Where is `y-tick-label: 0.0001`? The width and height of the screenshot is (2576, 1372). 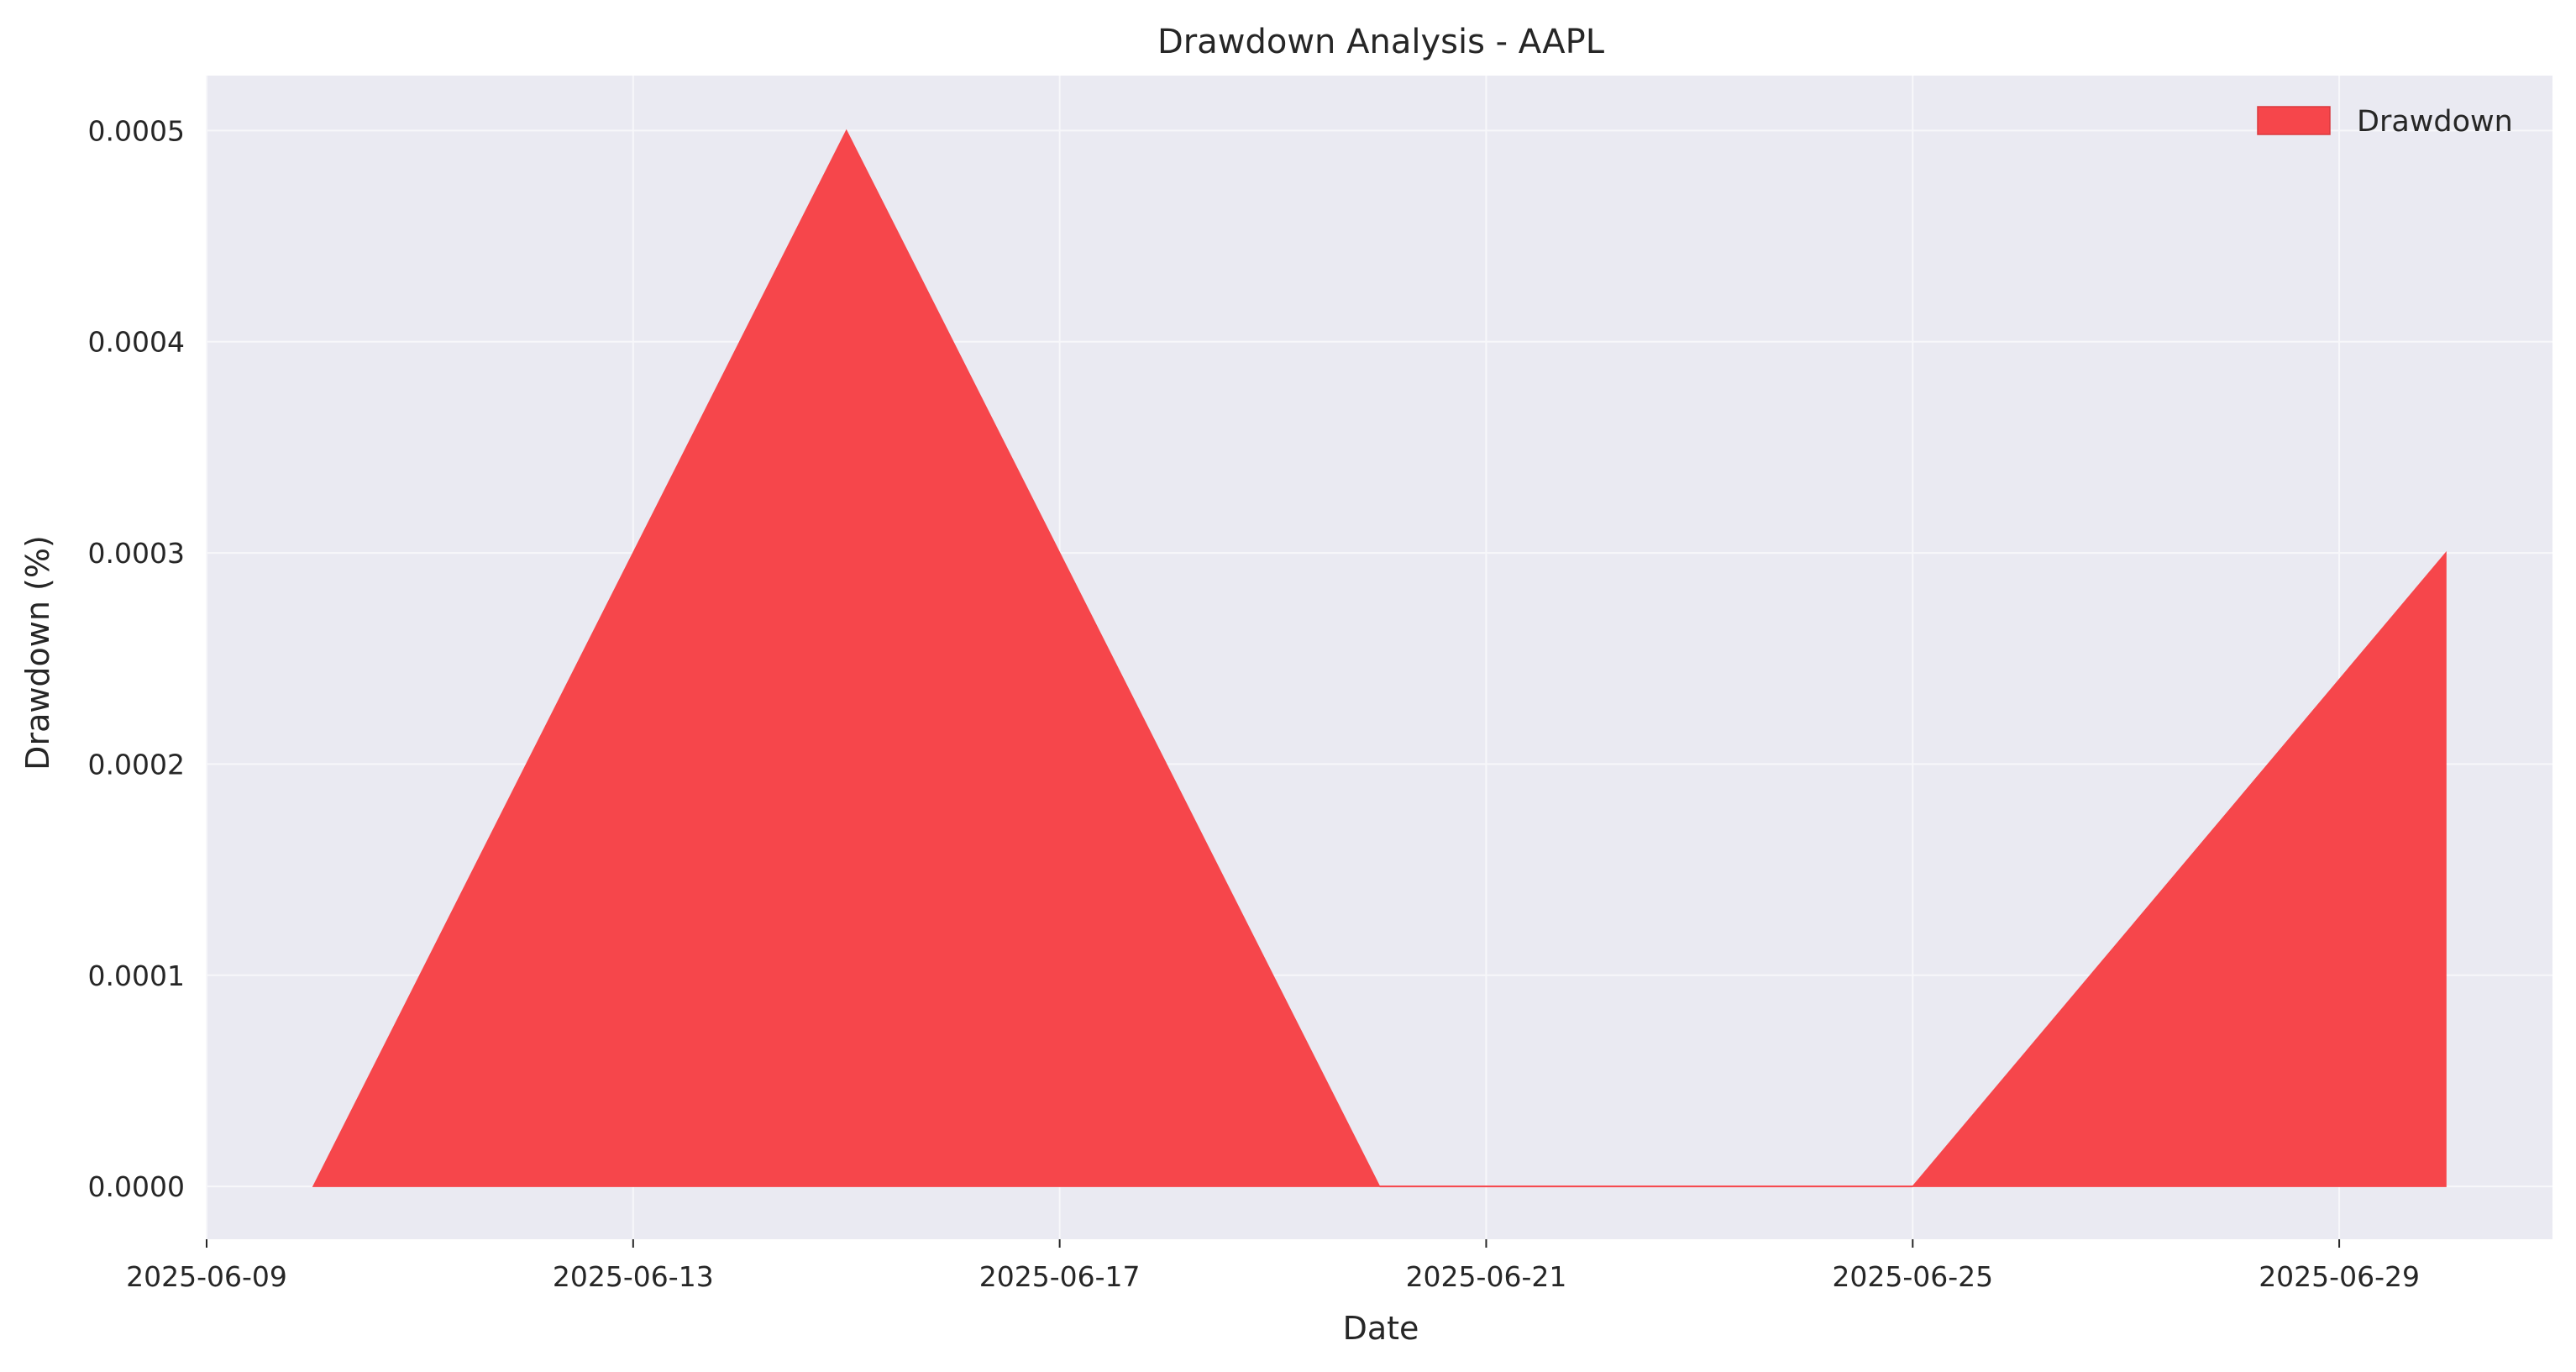 y-tick-label: 0.0001 is located at coordinates (136, 975).